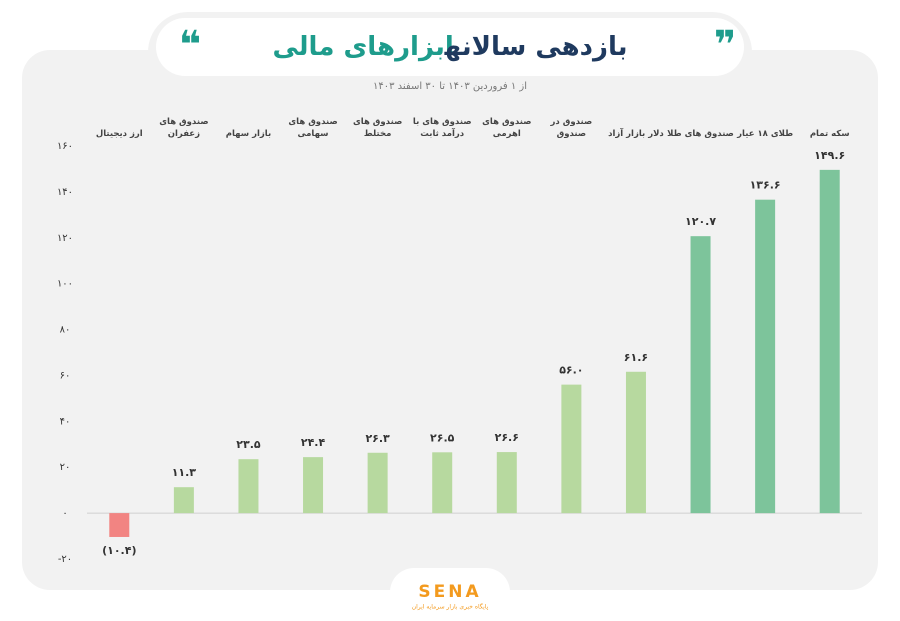 The image size is (900, 621). What do you see at coordinates (700, 134) in the screenshot?
I see `x-tick-label: صندوق های طلا` at bounding box center [700, 134].